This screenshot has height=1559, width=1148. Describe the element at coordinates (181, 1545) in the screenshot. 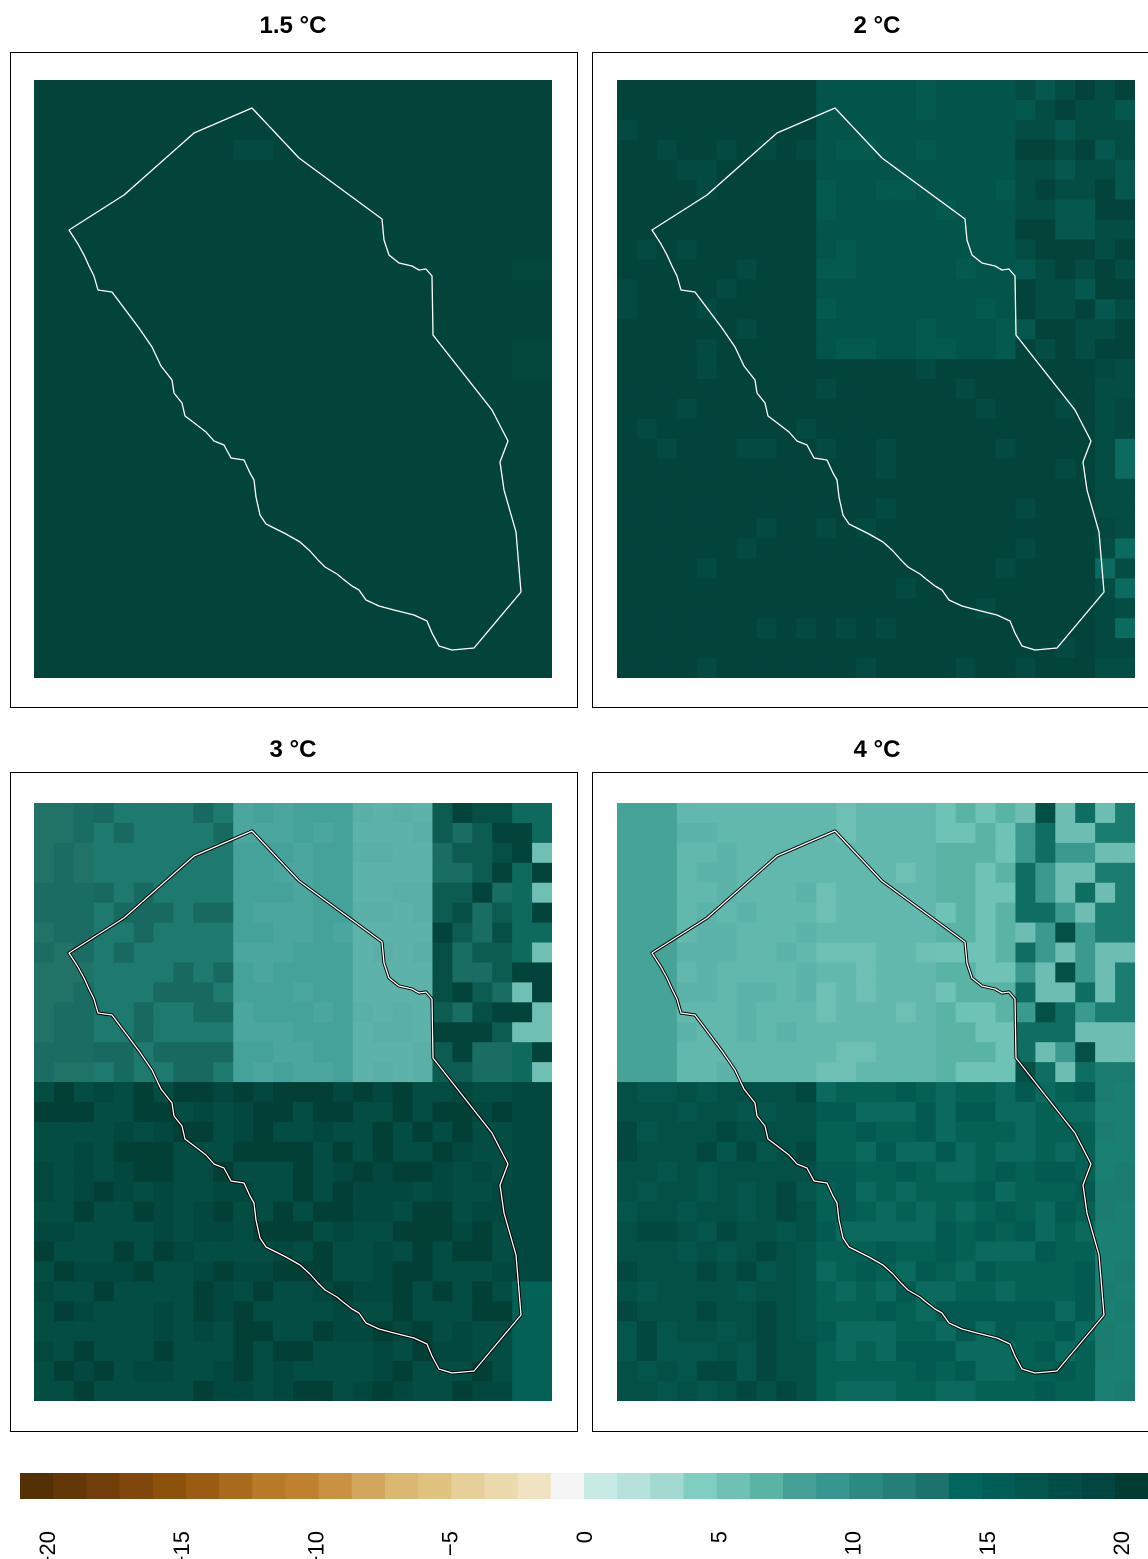

I see `legend-tick-label: −15` at that location.